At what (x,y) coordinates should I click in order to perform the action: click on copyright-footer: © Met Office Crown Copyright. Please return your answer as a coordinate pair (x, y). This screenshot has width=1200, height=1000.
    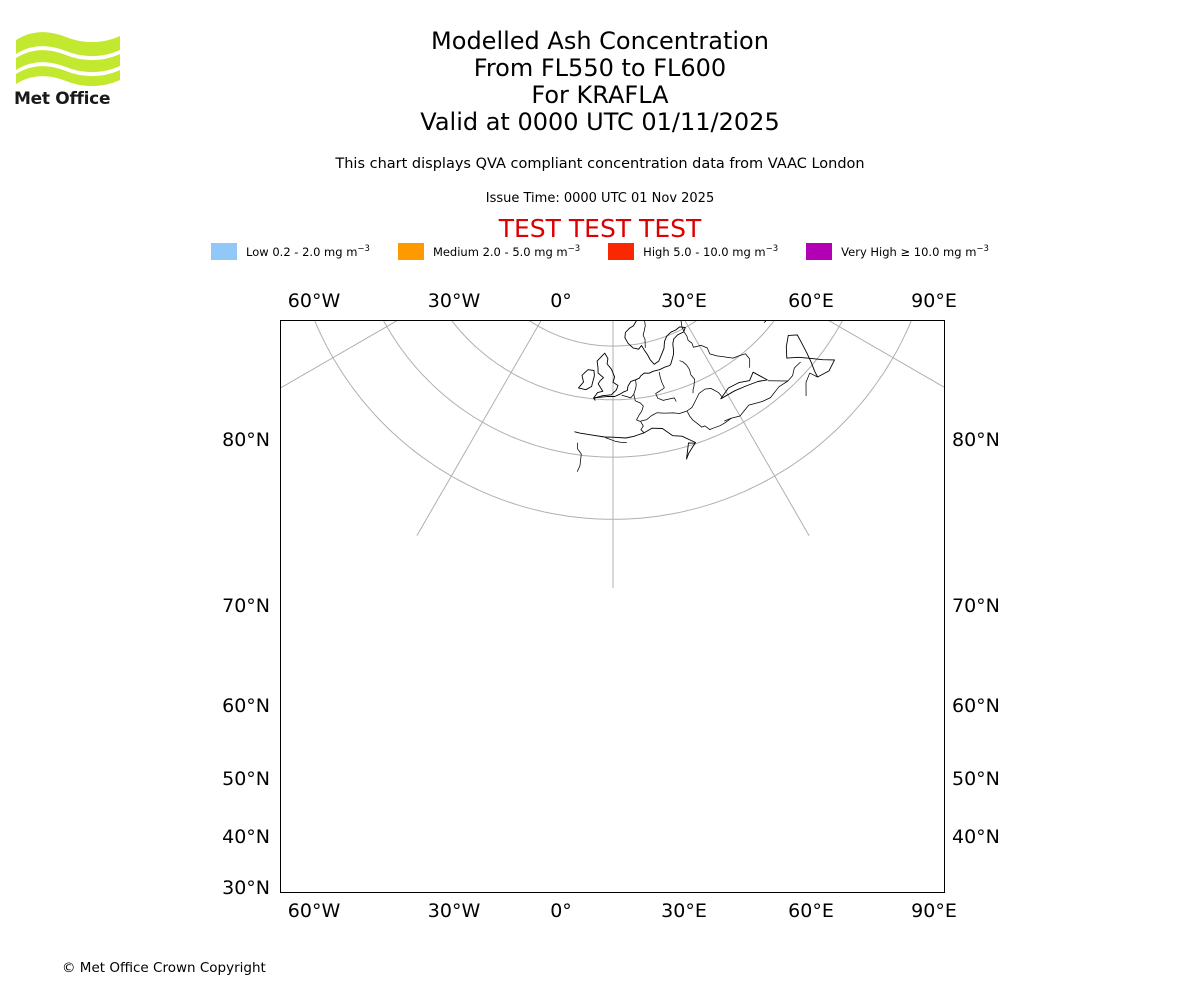
    Looking at the image, I should click on (164, 968).